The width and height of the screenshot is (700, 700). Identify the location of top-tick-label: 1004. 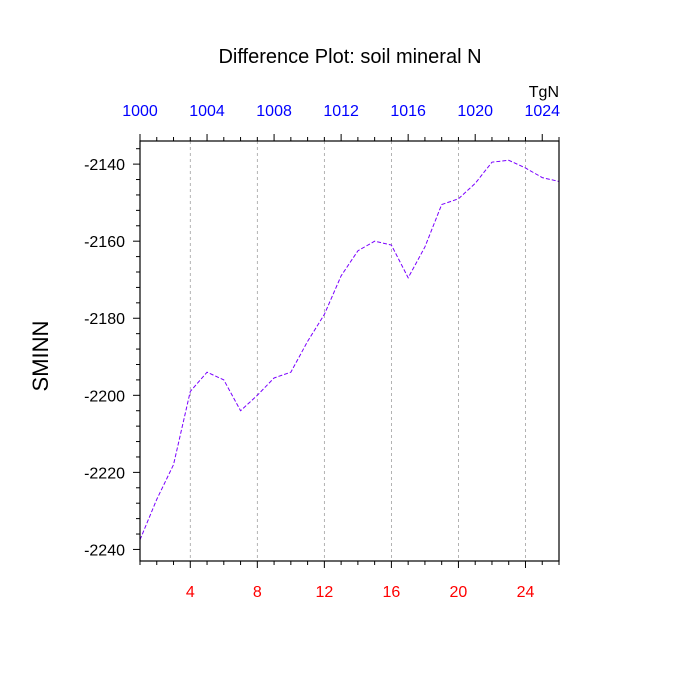
(207, 111).